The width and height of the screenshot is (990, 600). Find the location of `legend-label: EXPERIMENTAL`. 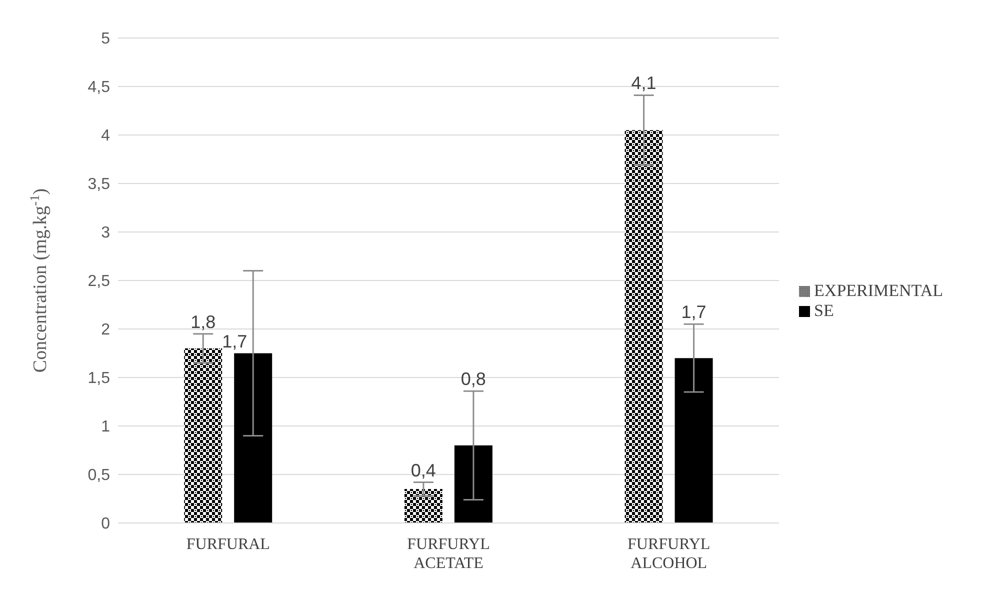

legend-label: EXPERIMENTAL is located at coordinates (878, 290).